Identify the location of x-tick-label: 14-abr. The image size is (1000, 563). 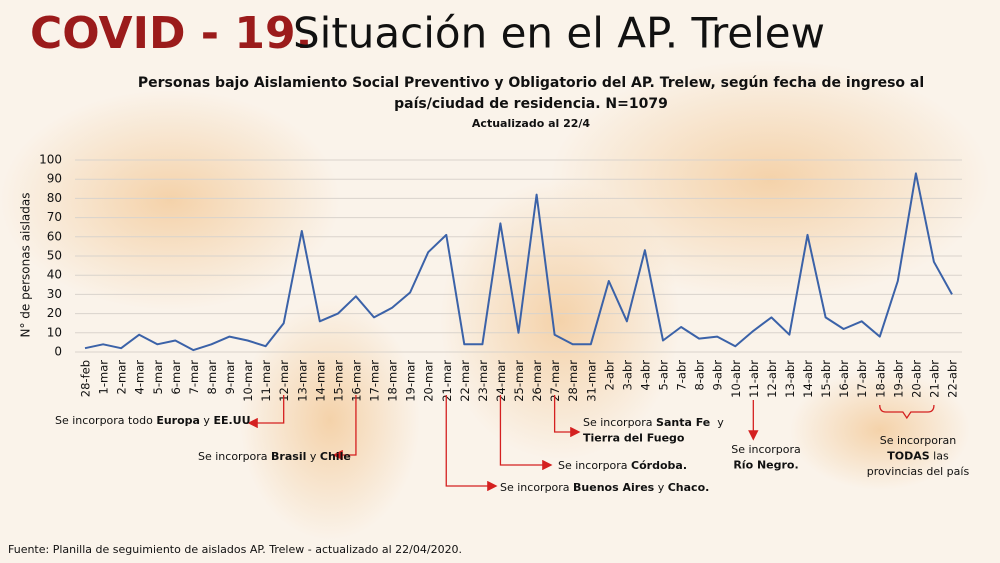
(808, 379).